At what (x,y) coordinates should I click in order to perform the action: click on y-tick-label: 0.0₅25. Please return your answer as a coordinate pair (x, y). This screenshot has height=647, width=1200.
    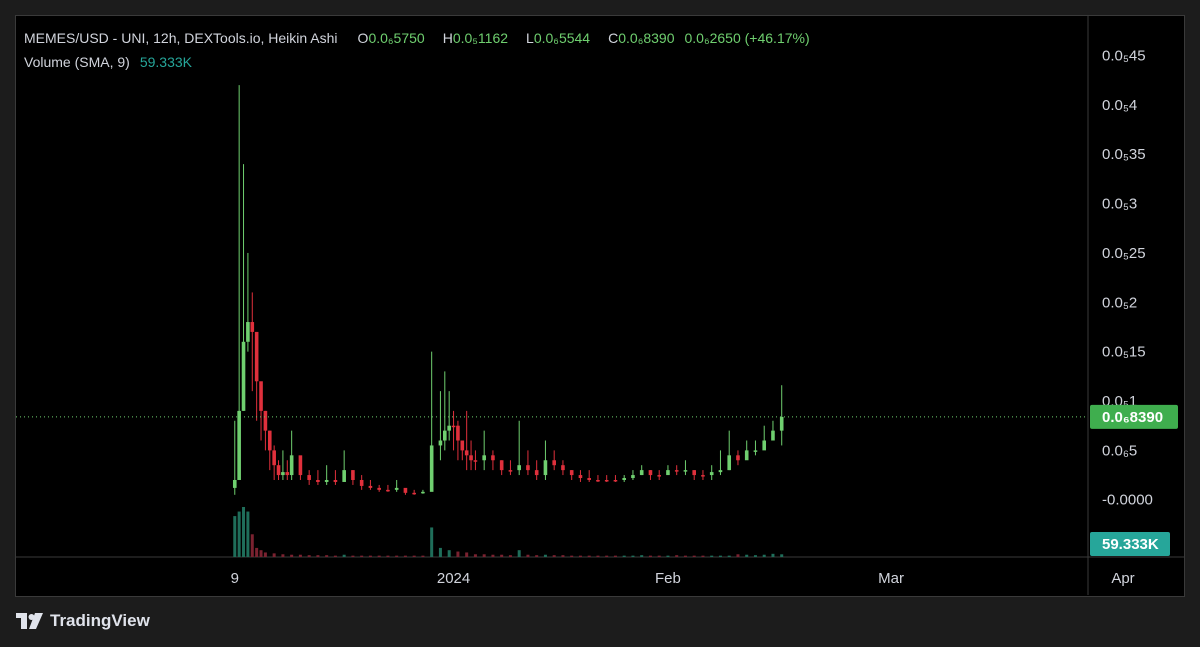
    Looking at the image, I should click on (1124, 253).